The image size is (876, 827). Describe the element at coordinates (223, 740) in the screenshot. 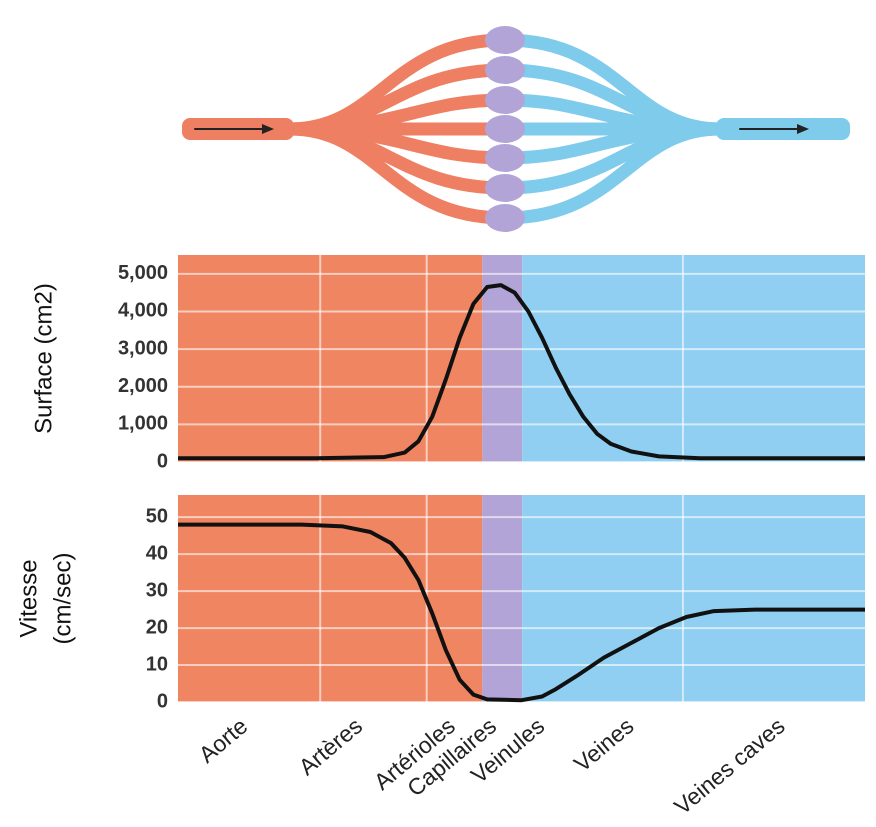

I see `x-tick-label: Aorte` at that location.